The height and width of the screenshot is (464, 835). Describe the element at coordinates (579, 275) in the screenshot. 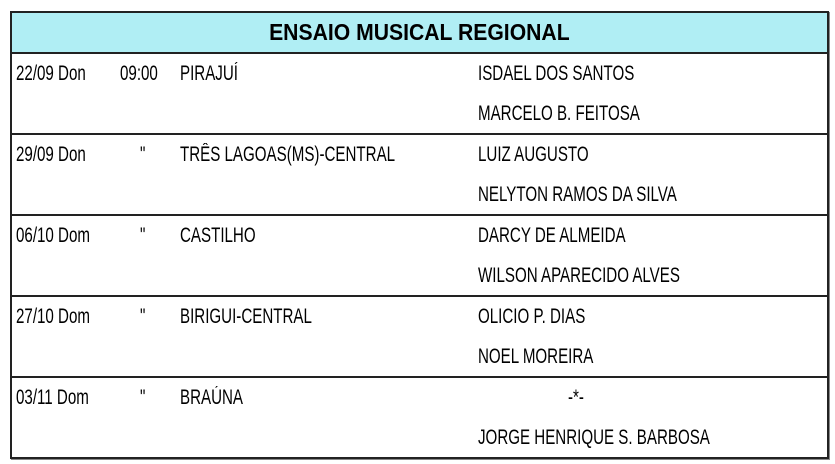

I see `name-2: WILSON APARECIDO ALVES` at that location.